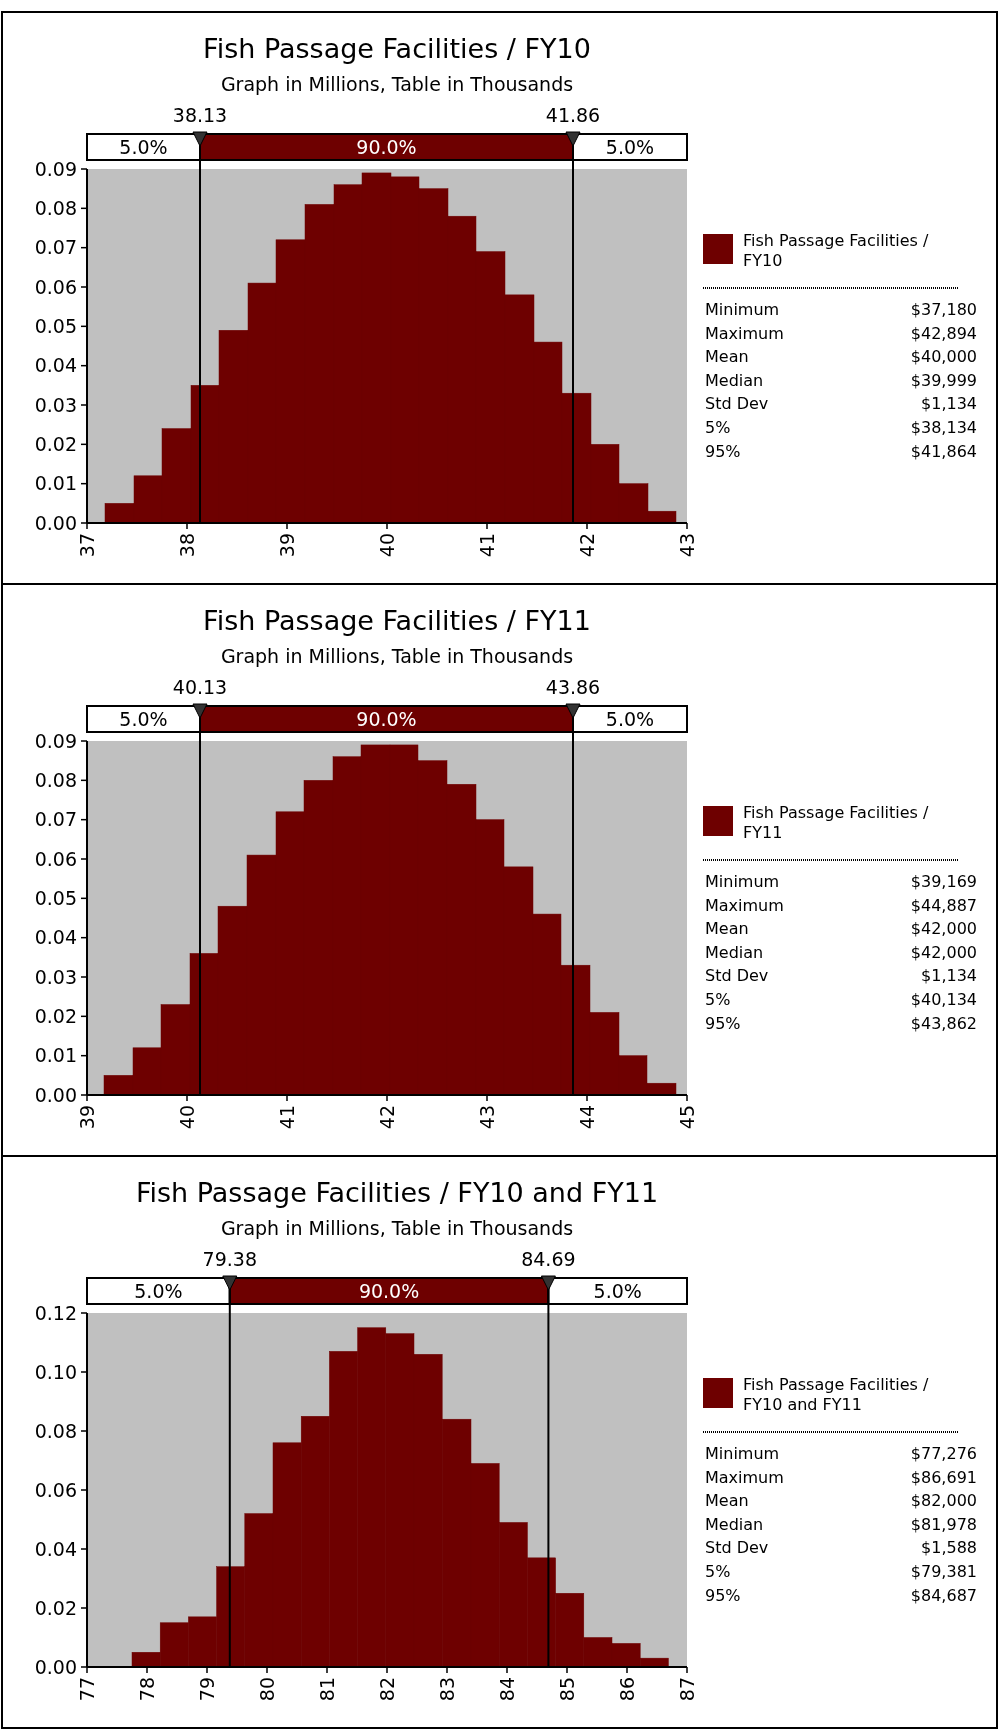 The width and height of the screenshot is (1000, 1733). I want to click on text: $40,134, so click(943, 999).